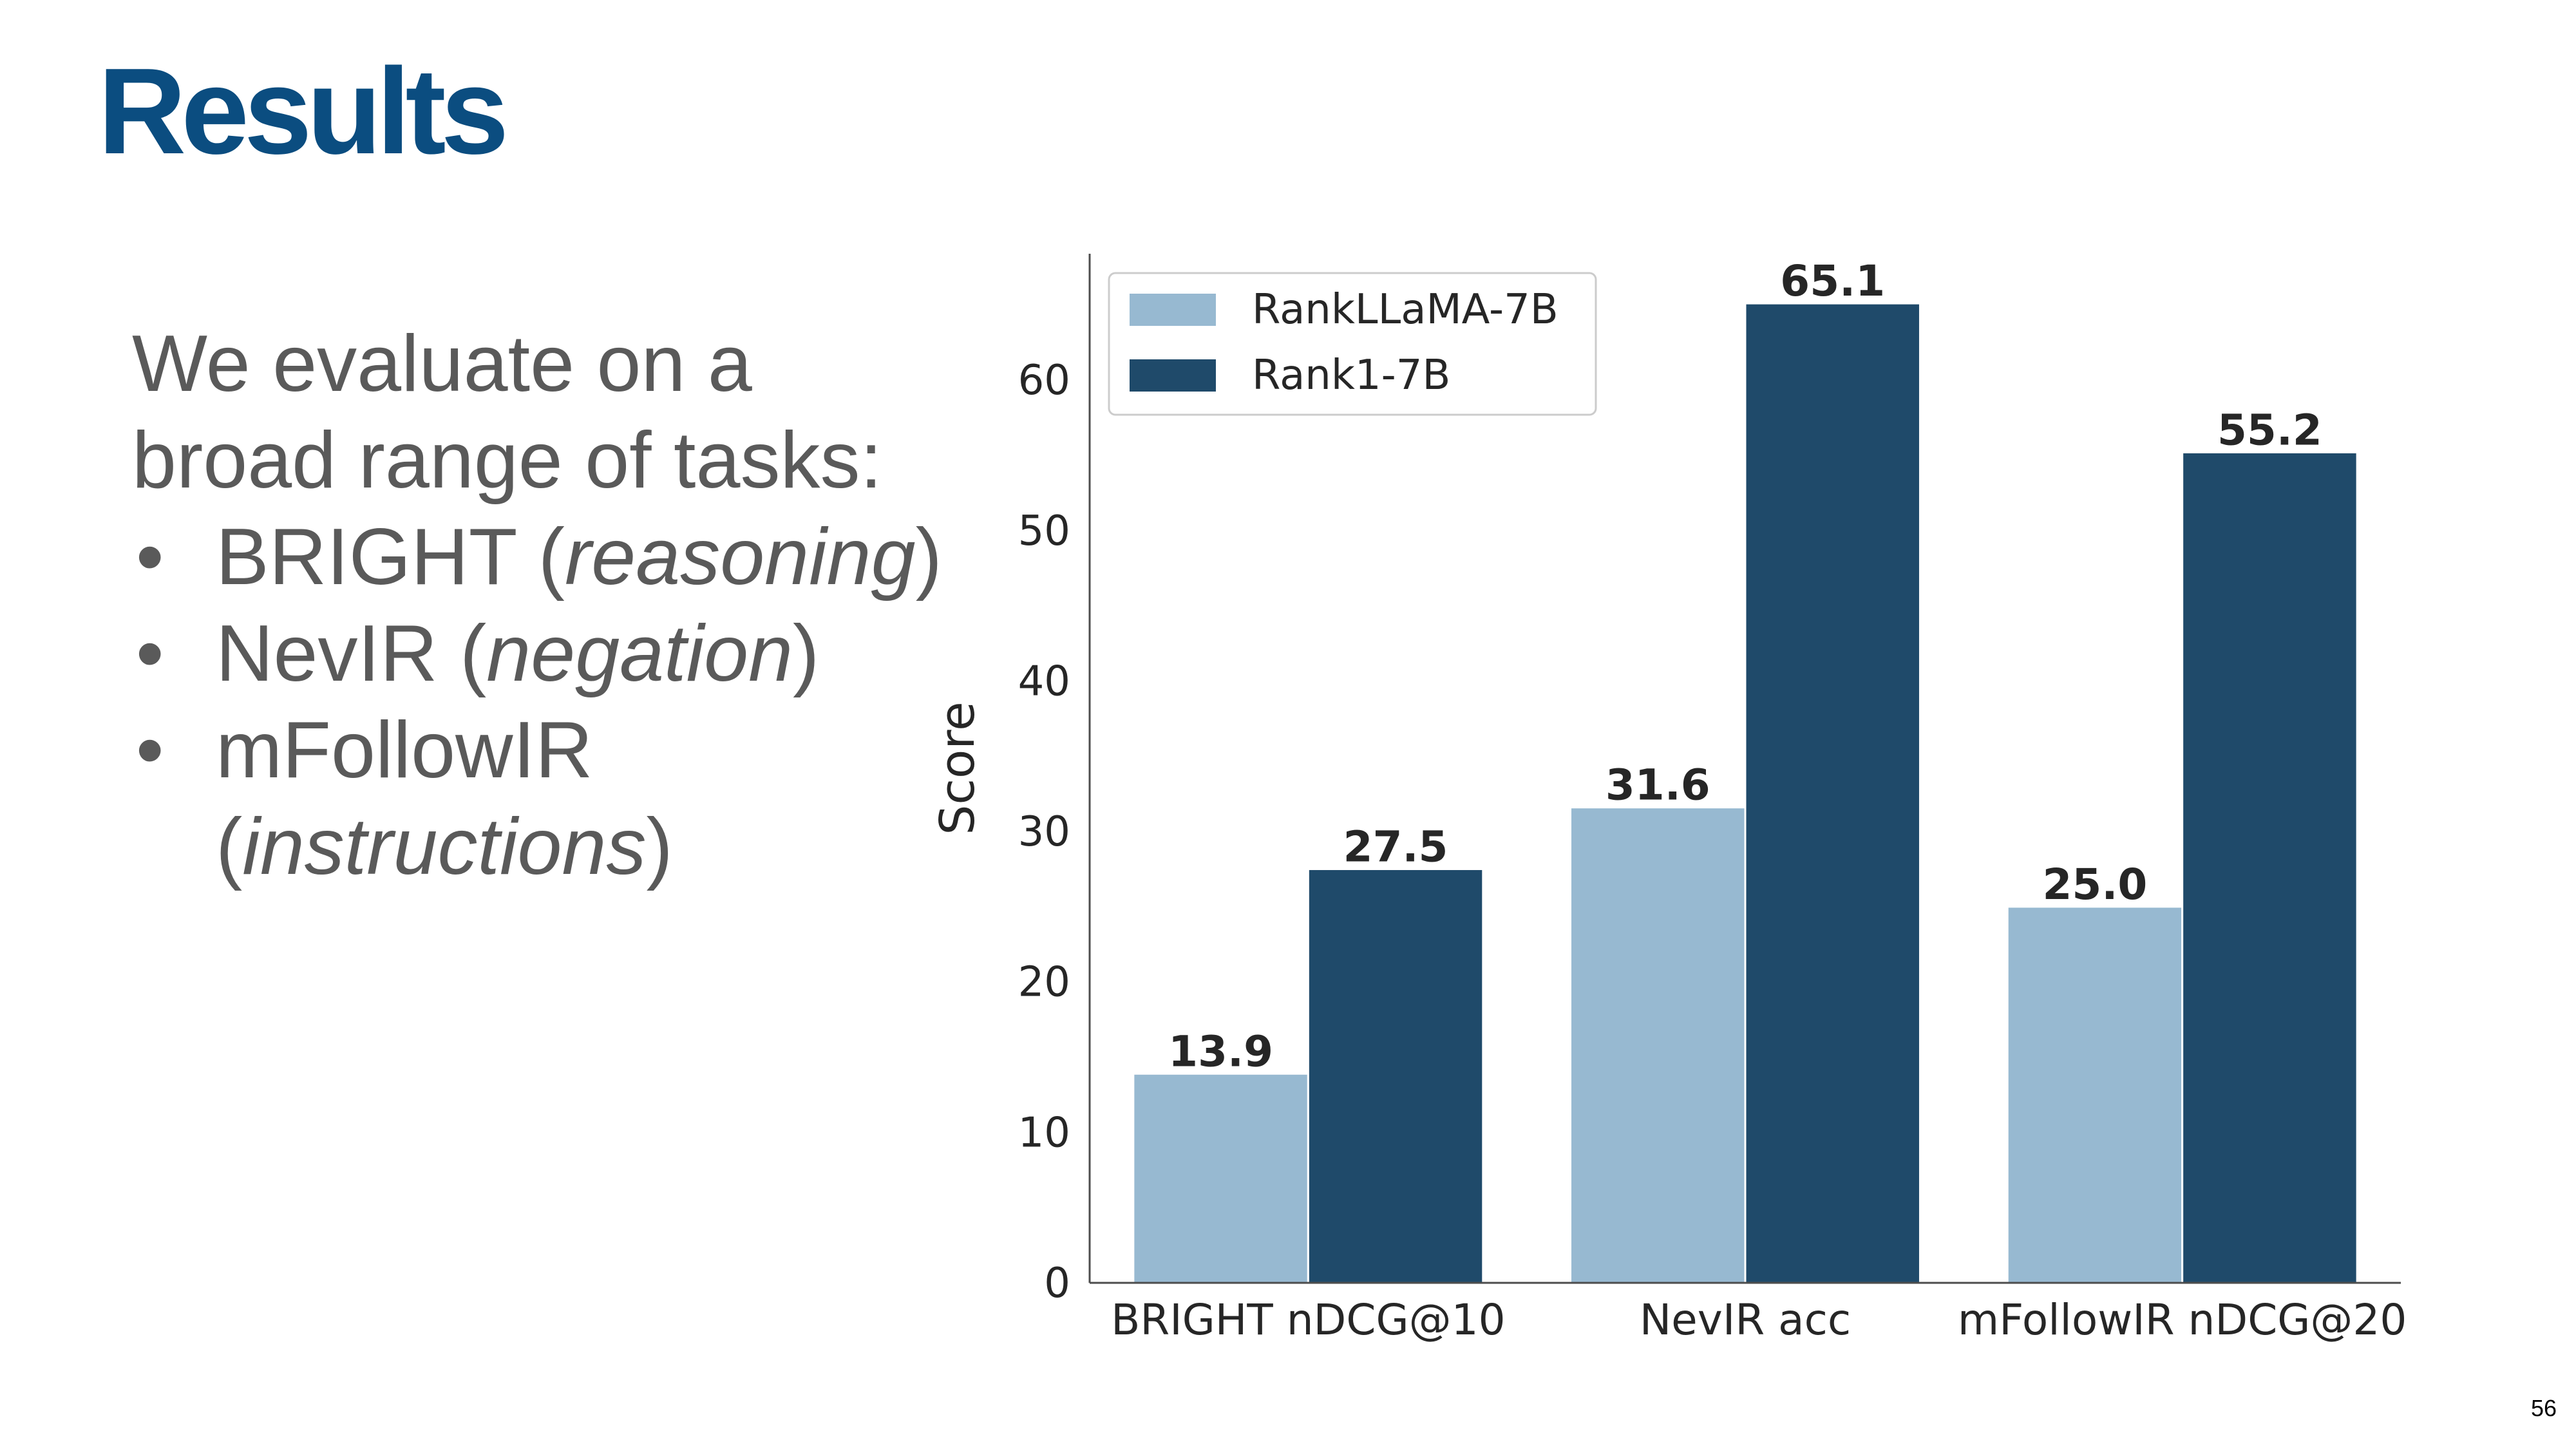 Image resolution: width=2576 pixels, height=1449 pixels. I want to click on task-note: reasoning, so click(740, 557).